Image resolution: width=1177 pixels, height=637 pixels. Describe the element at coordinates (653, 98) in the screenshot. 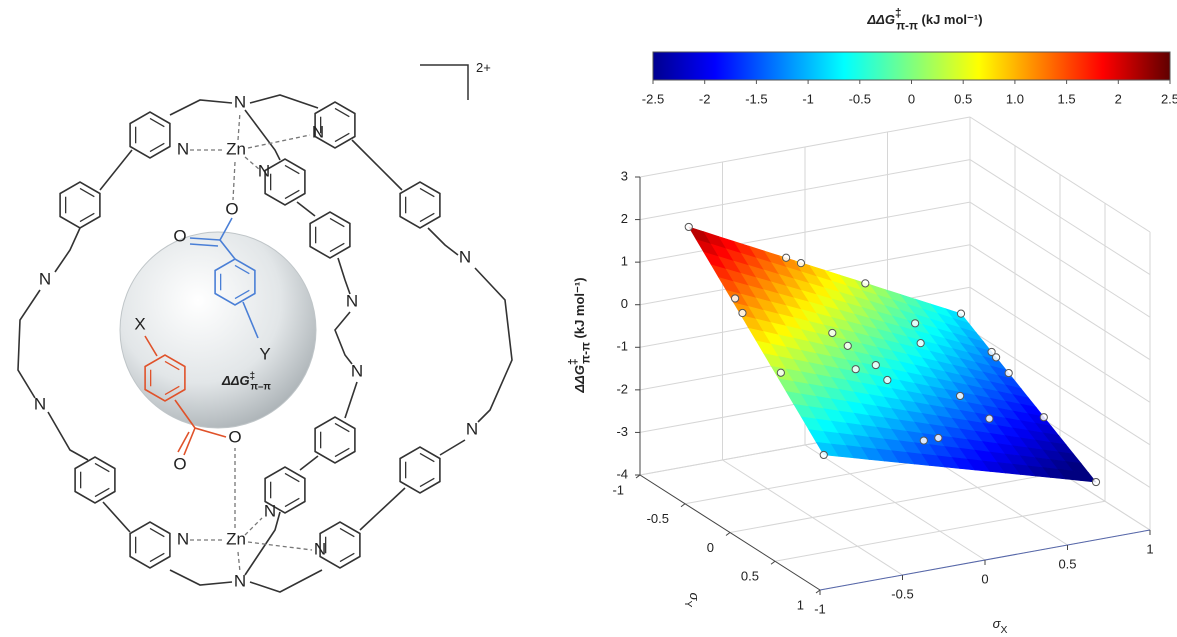

I see `colorbar-tick-label: -2.5` at that location.